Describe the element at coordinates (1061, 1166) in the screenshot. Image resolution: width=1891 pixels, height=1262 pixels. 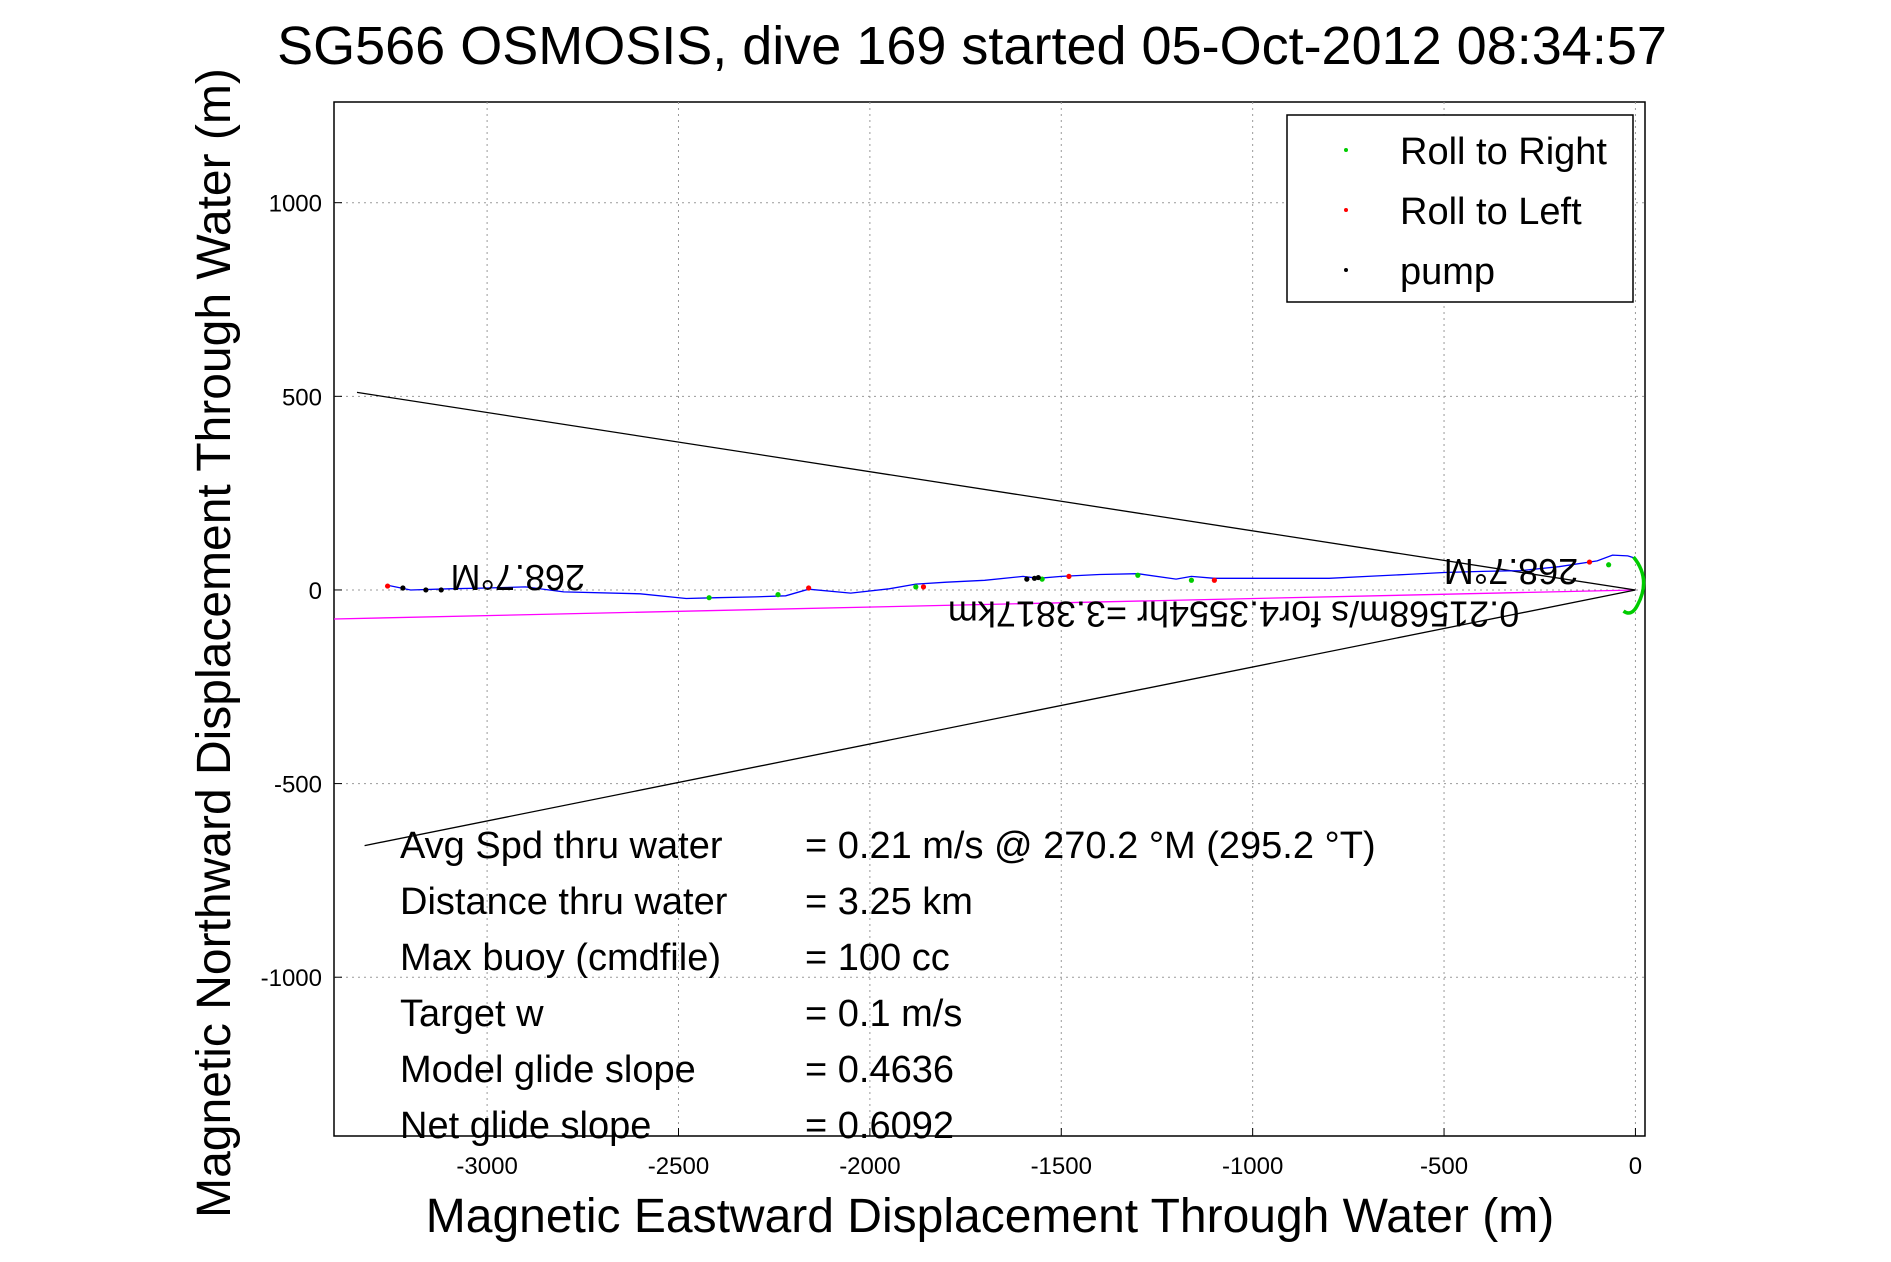
I see `x-tick-label: -1500` at that location.